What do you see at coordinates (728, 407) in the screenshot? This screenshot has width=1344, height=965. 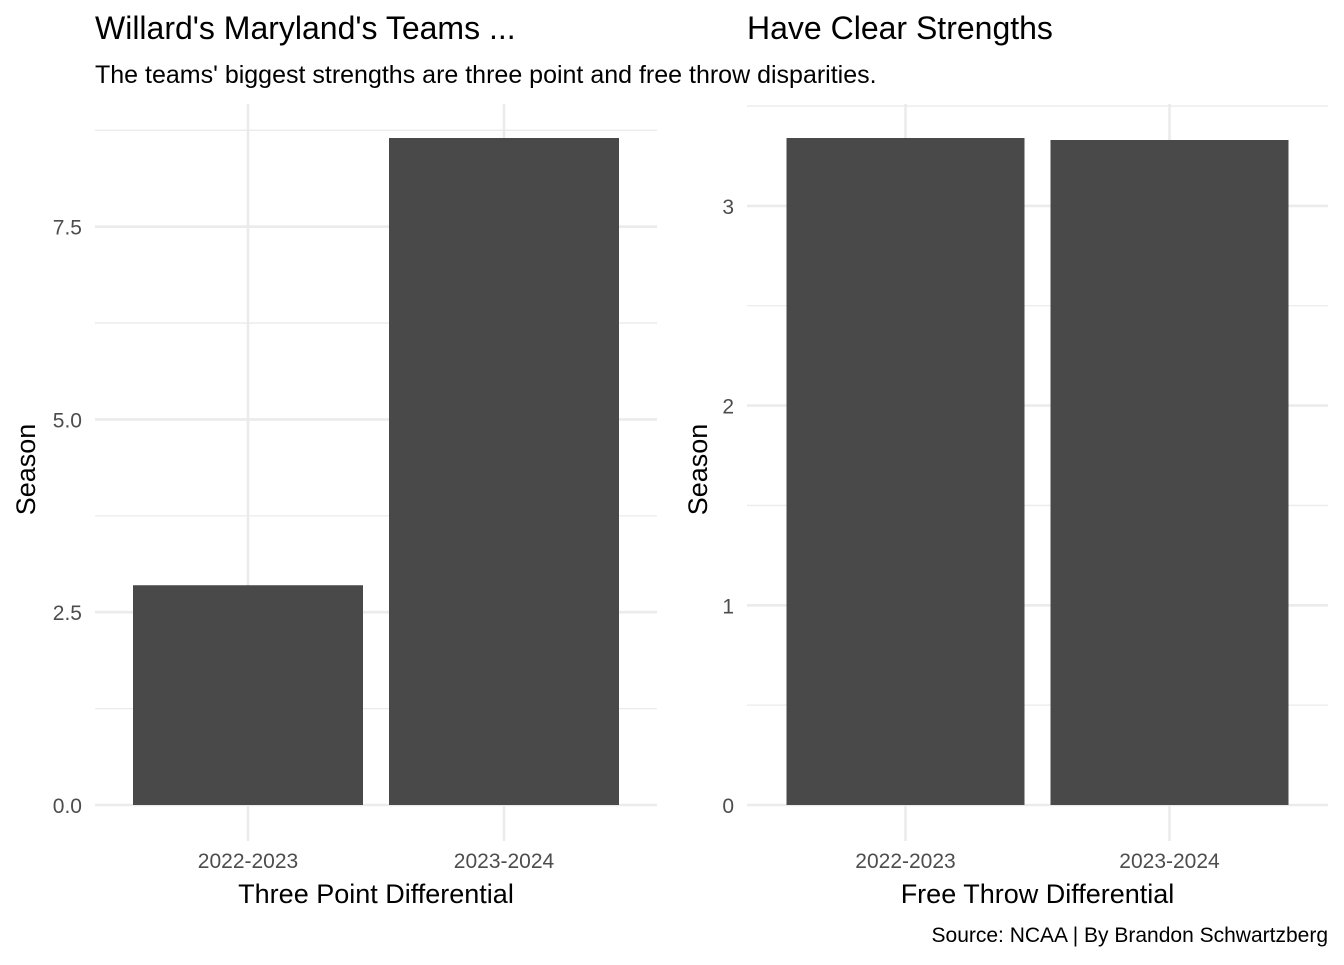 I see `y-tick-label: 2` at bounding box center [728, 407].